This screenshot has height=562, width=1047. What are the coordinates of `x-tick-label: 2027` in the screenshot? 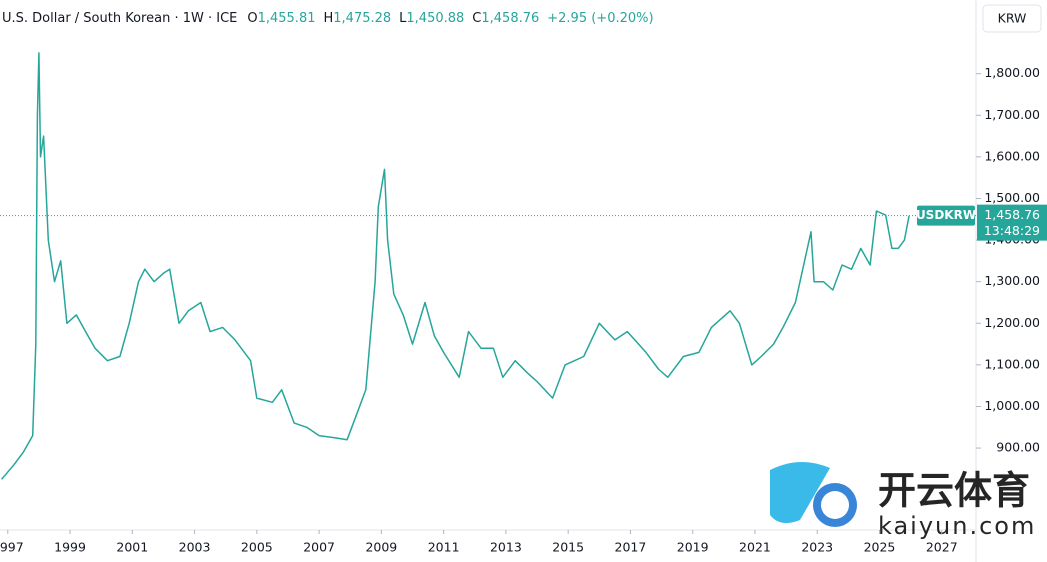 It's located at (942, 547).